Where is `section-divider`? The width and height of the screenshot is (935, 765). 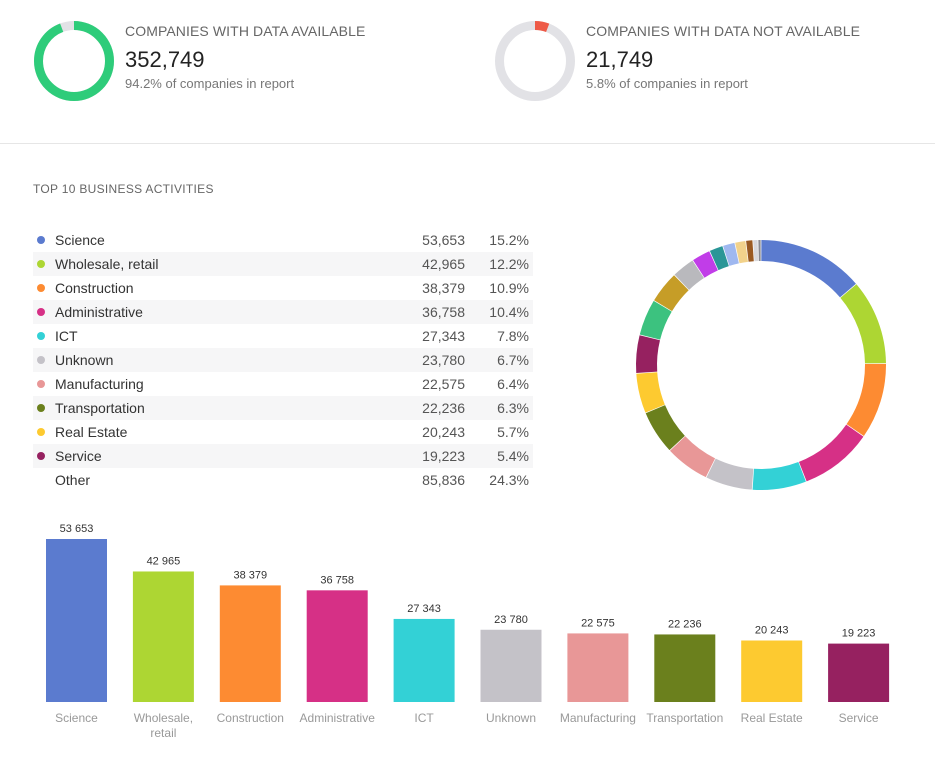 section-divider is located at coordinates (467, 143).